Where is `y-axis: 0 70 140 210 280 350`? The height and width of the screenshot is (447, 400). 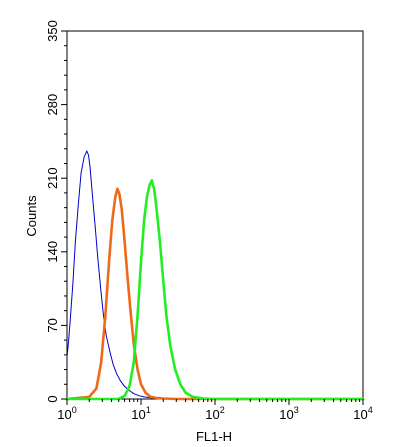 y-axis: 0 70 140 210 280 350 is located at coordinates (56, 211).